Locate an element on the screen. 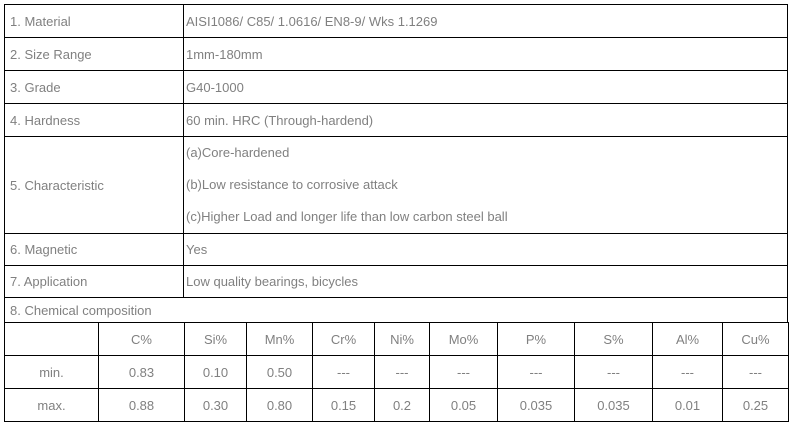 Image resolution: width=794 pixels, height=427 pixels. chem-header-cell: Ni% is located at coordinates (402, 339).